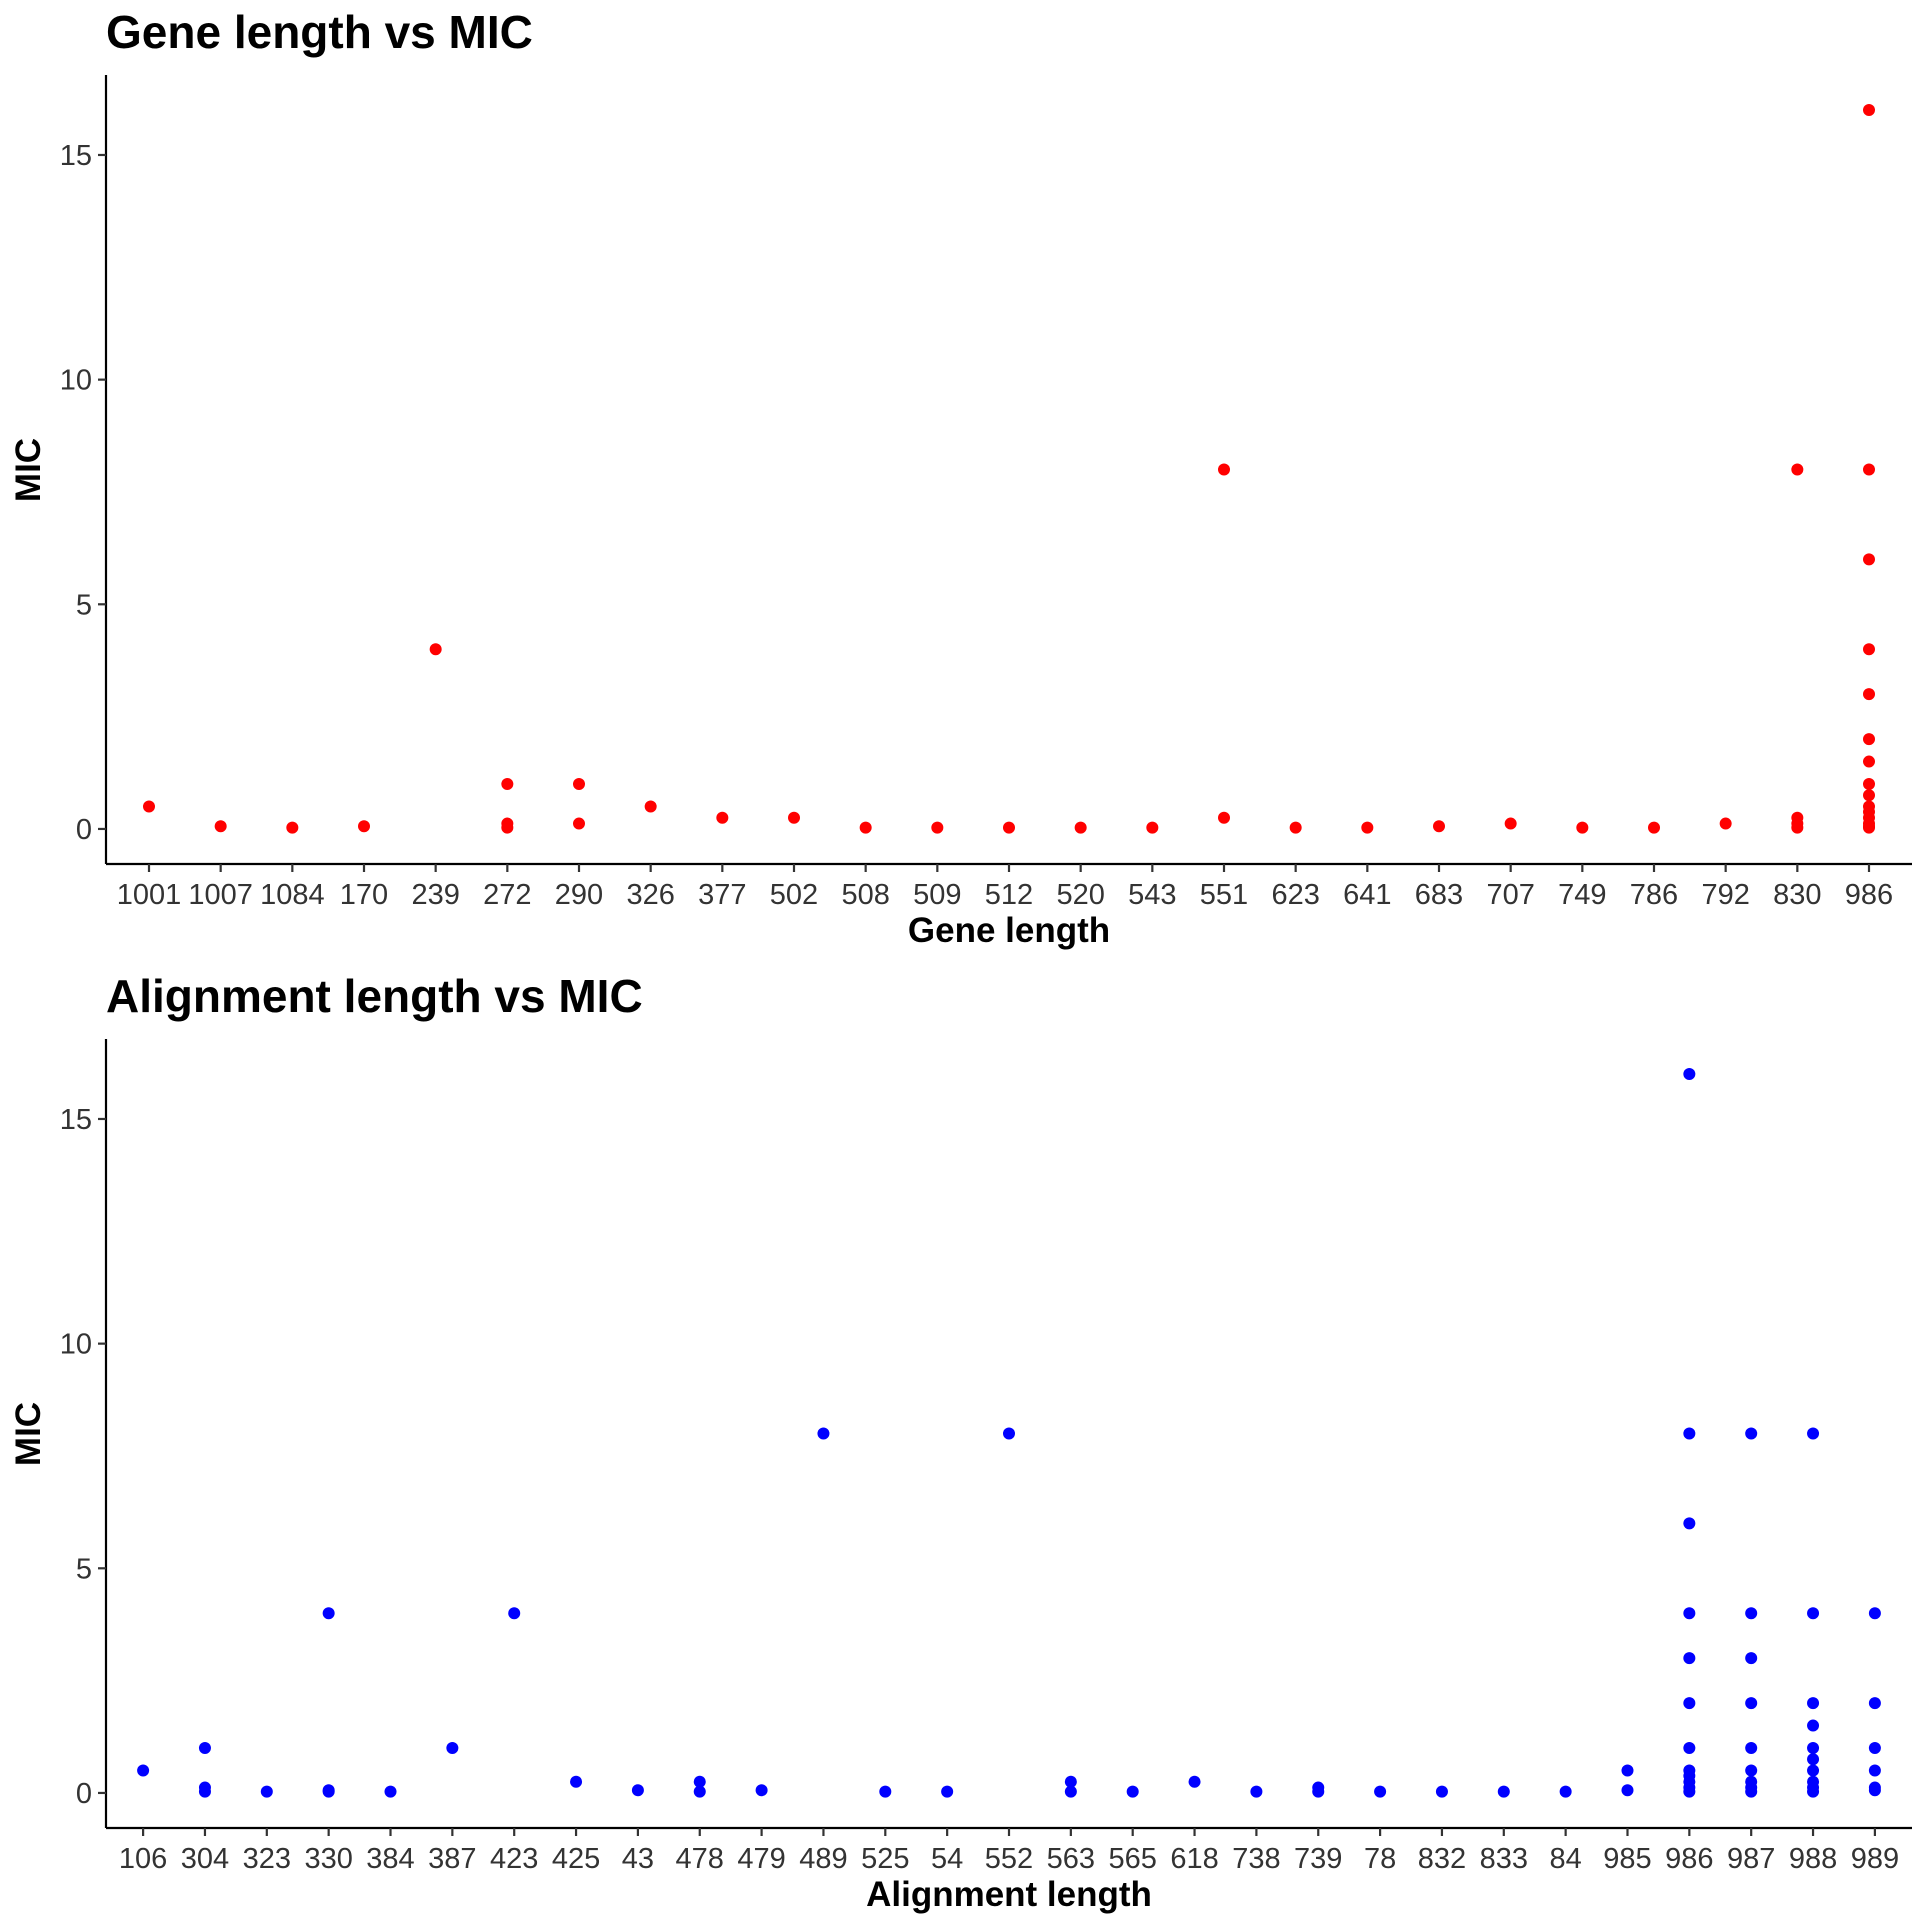 The height and width of the screenshot is (1920, 1920). What do you see at coordinates (1194, 1859) in the screenshot?
I see `x-tick-label: 618` at bounding box center [1194, 1859].